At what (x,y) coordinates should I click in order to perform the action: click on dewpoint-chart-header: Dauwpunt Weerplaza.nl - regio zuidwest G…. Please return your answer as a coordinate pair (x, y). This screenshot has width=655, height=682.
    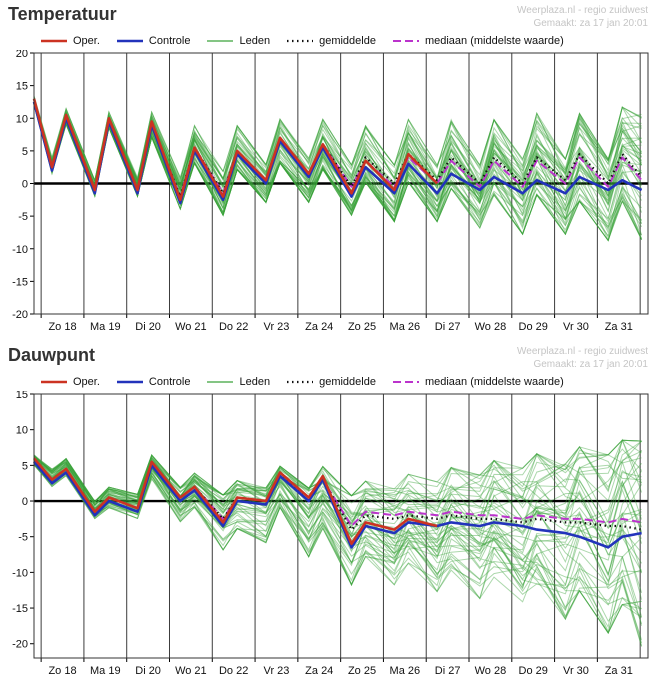
    Looking at the image, I should click on (327, 358).